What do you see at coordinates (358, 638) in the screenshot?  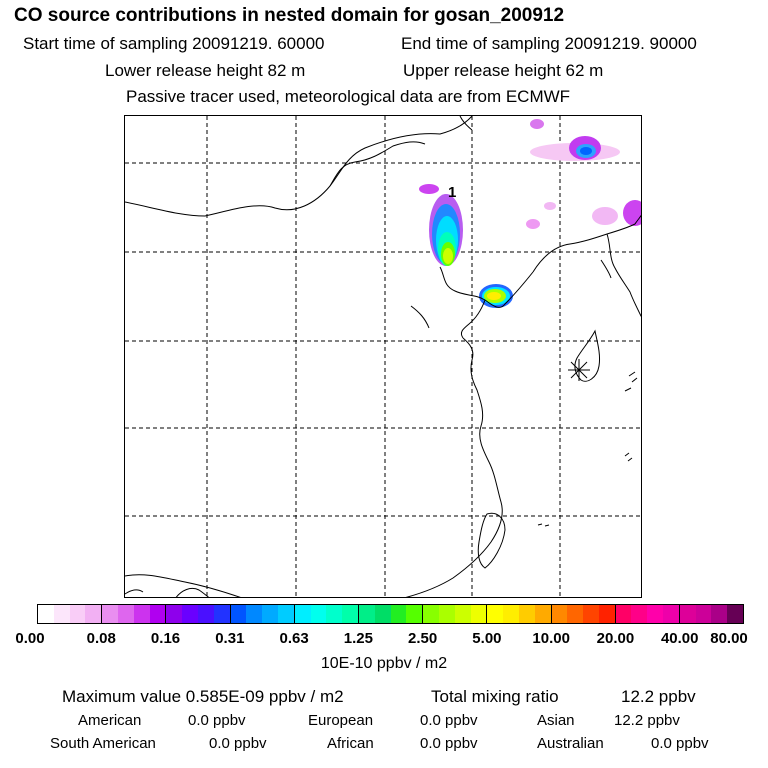 I see `colorbar-tick-label: 1.25` at bounding box center [358, 638].